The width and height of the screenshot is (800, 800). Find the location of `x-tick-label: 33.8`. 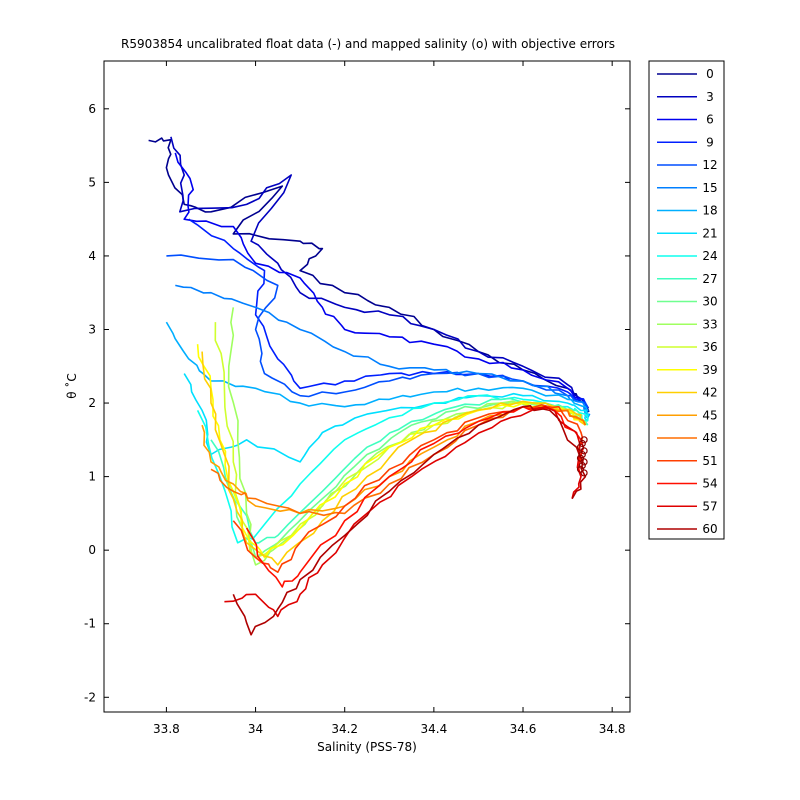

x-tick-label: 33.8 is located at coordinates (166, 729).